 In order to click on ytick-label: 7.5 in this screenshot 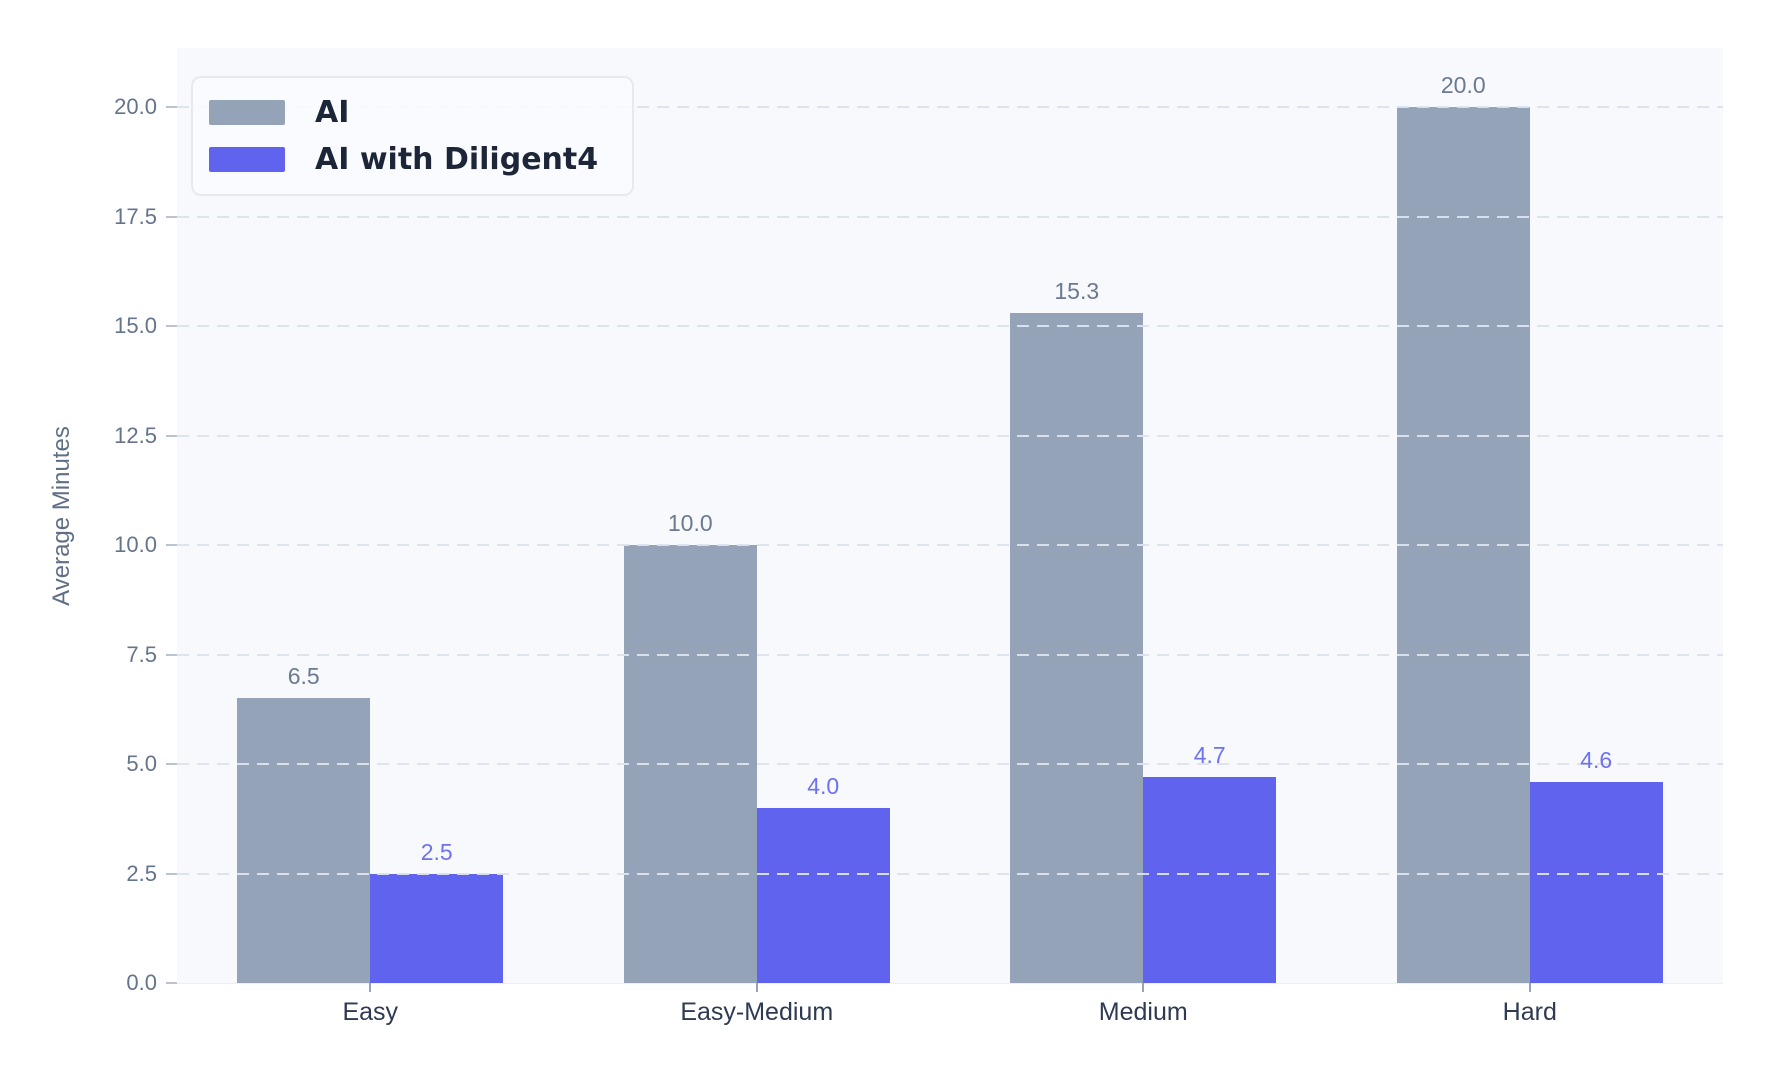, I will do `click(141, 654)`.